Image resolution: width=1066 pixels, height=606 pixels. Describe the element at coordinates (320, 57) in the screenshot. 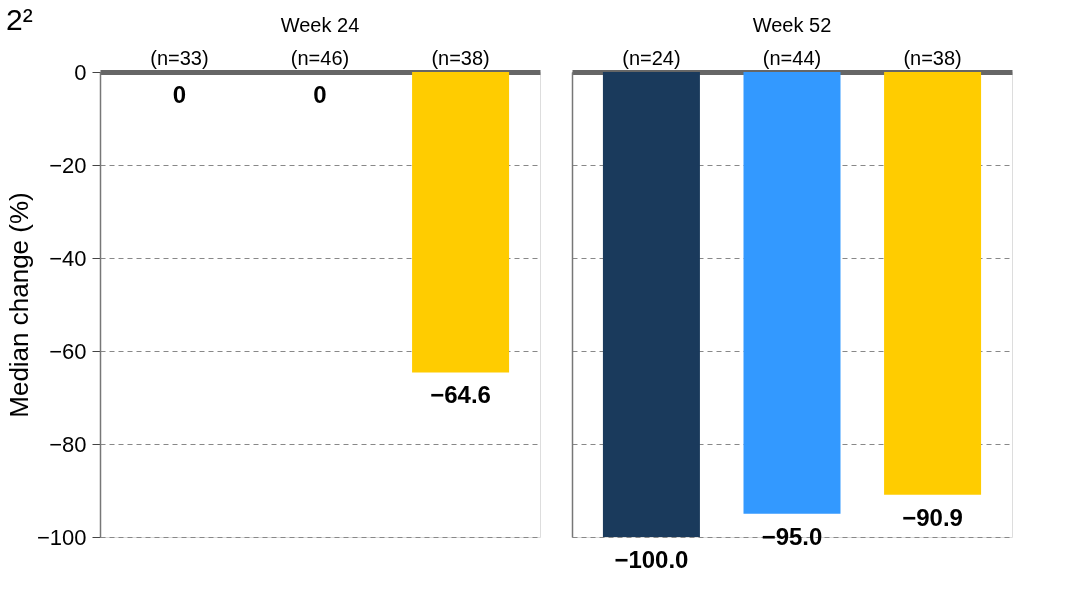

I see `x-tick-label: (n=46)` at that location.